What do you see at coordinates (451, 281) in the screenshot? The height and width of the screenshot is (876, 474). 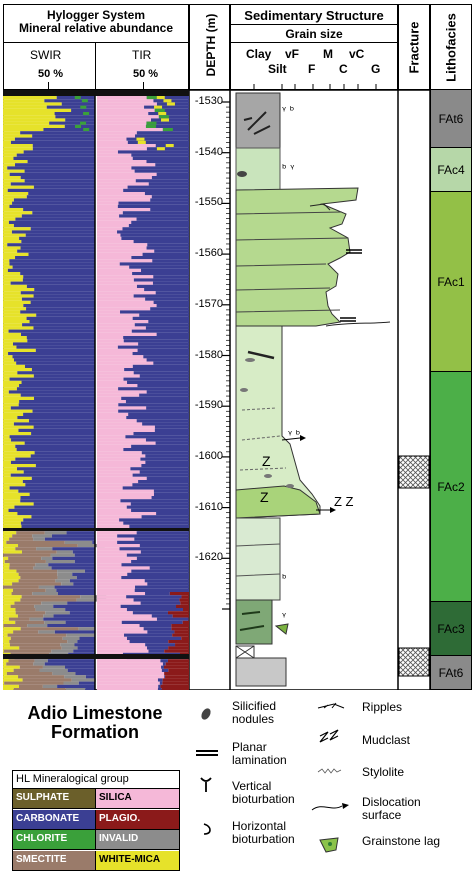 I see `lithofacies-unit-label: FAc1` at bounding box center [451, 281].